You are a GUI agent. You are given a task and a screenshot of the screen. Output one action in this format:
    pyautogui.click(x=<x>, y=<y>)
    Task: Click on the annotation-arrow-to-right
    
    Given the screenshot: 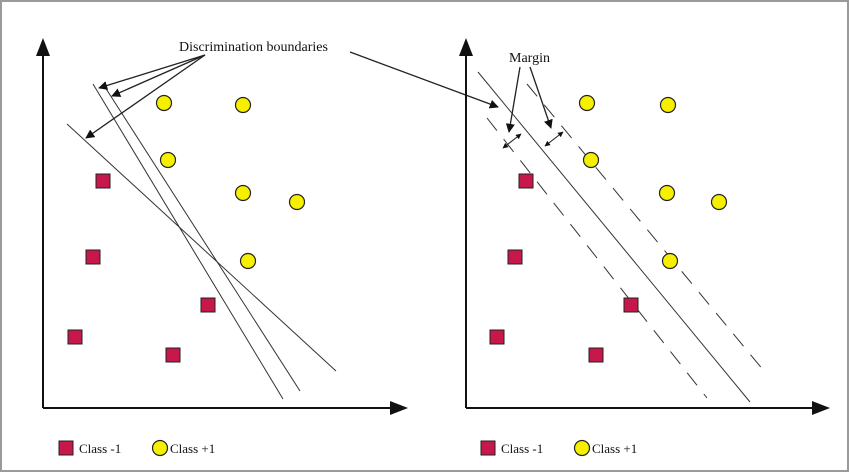 What is the action you would take?
    pyautogui.click(x=424, y=80)
    